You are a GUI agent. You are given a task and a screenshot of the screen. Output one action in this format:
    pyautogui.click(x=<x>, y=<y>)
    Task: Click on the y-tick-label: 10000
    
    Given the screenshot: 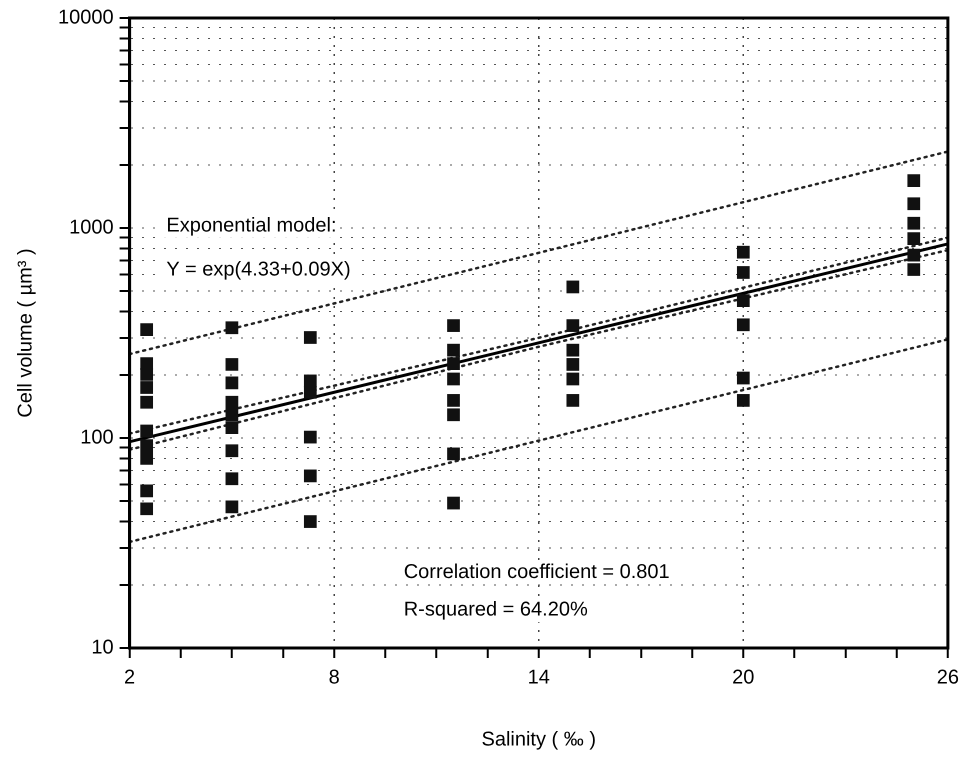 What is the action you would take?
    pyautogui.click(x=86, y=17)
    